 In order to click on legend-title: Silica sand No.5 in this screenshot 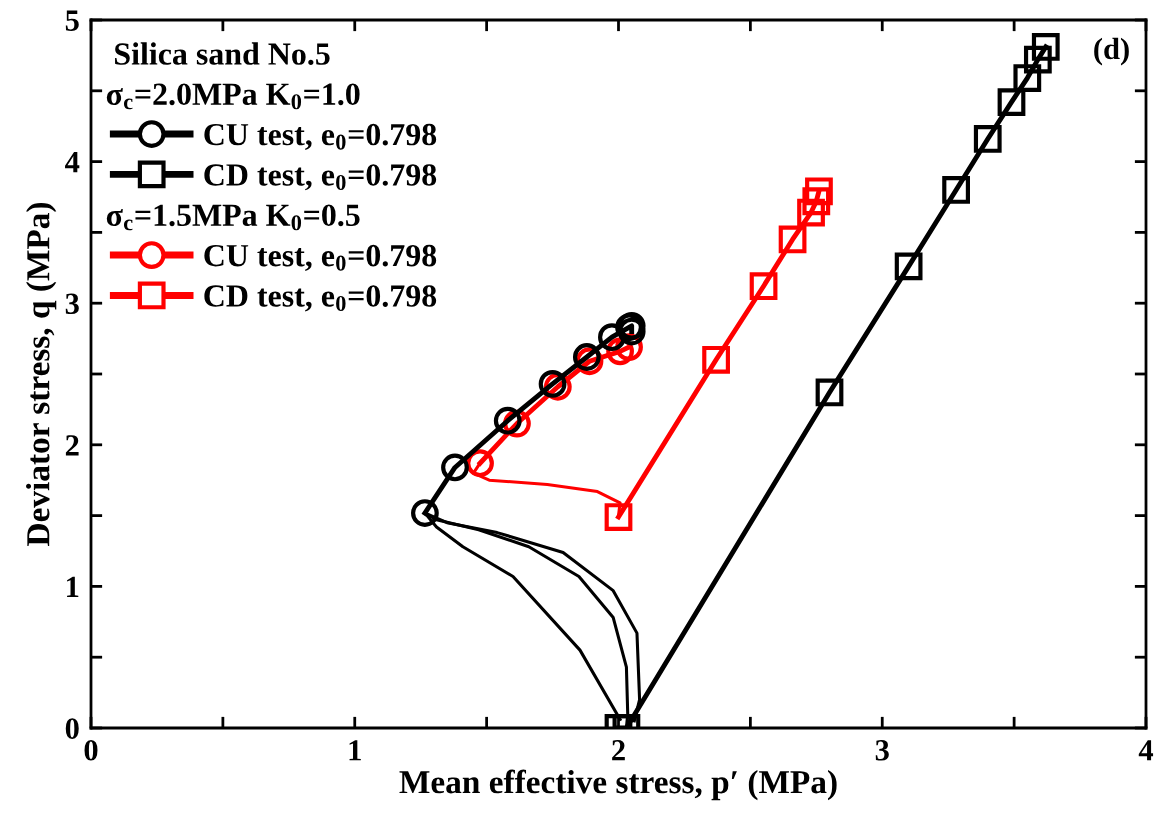, I will do `click(222, 53)`.